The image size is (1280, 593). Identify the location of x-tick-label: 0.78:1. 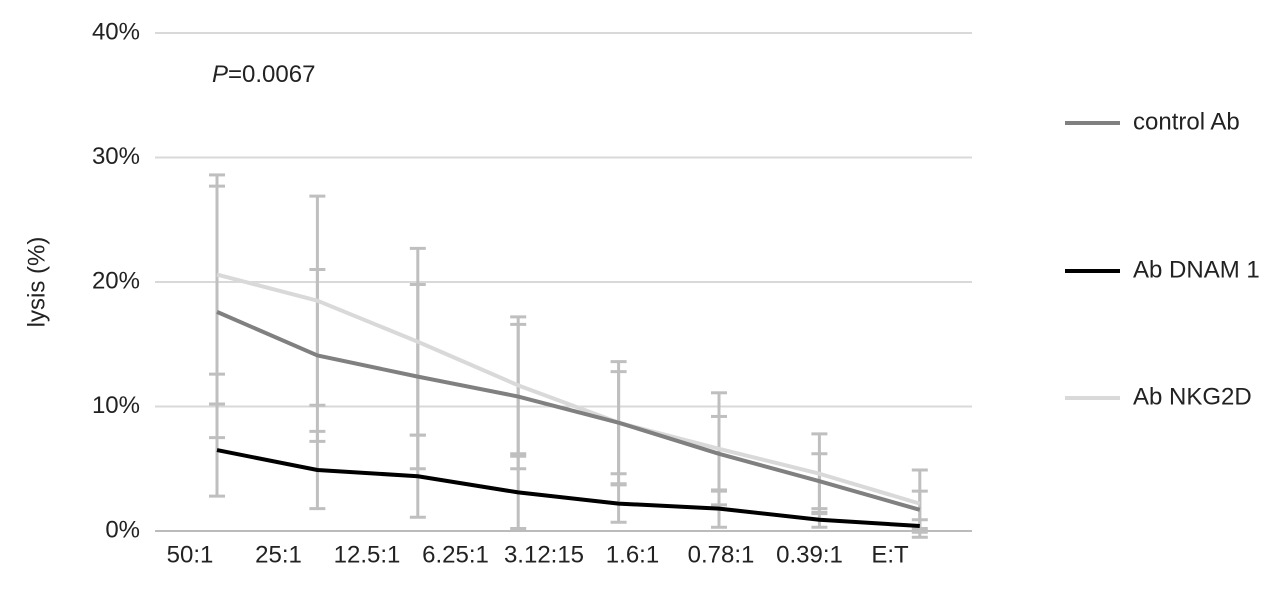
(721, 554).